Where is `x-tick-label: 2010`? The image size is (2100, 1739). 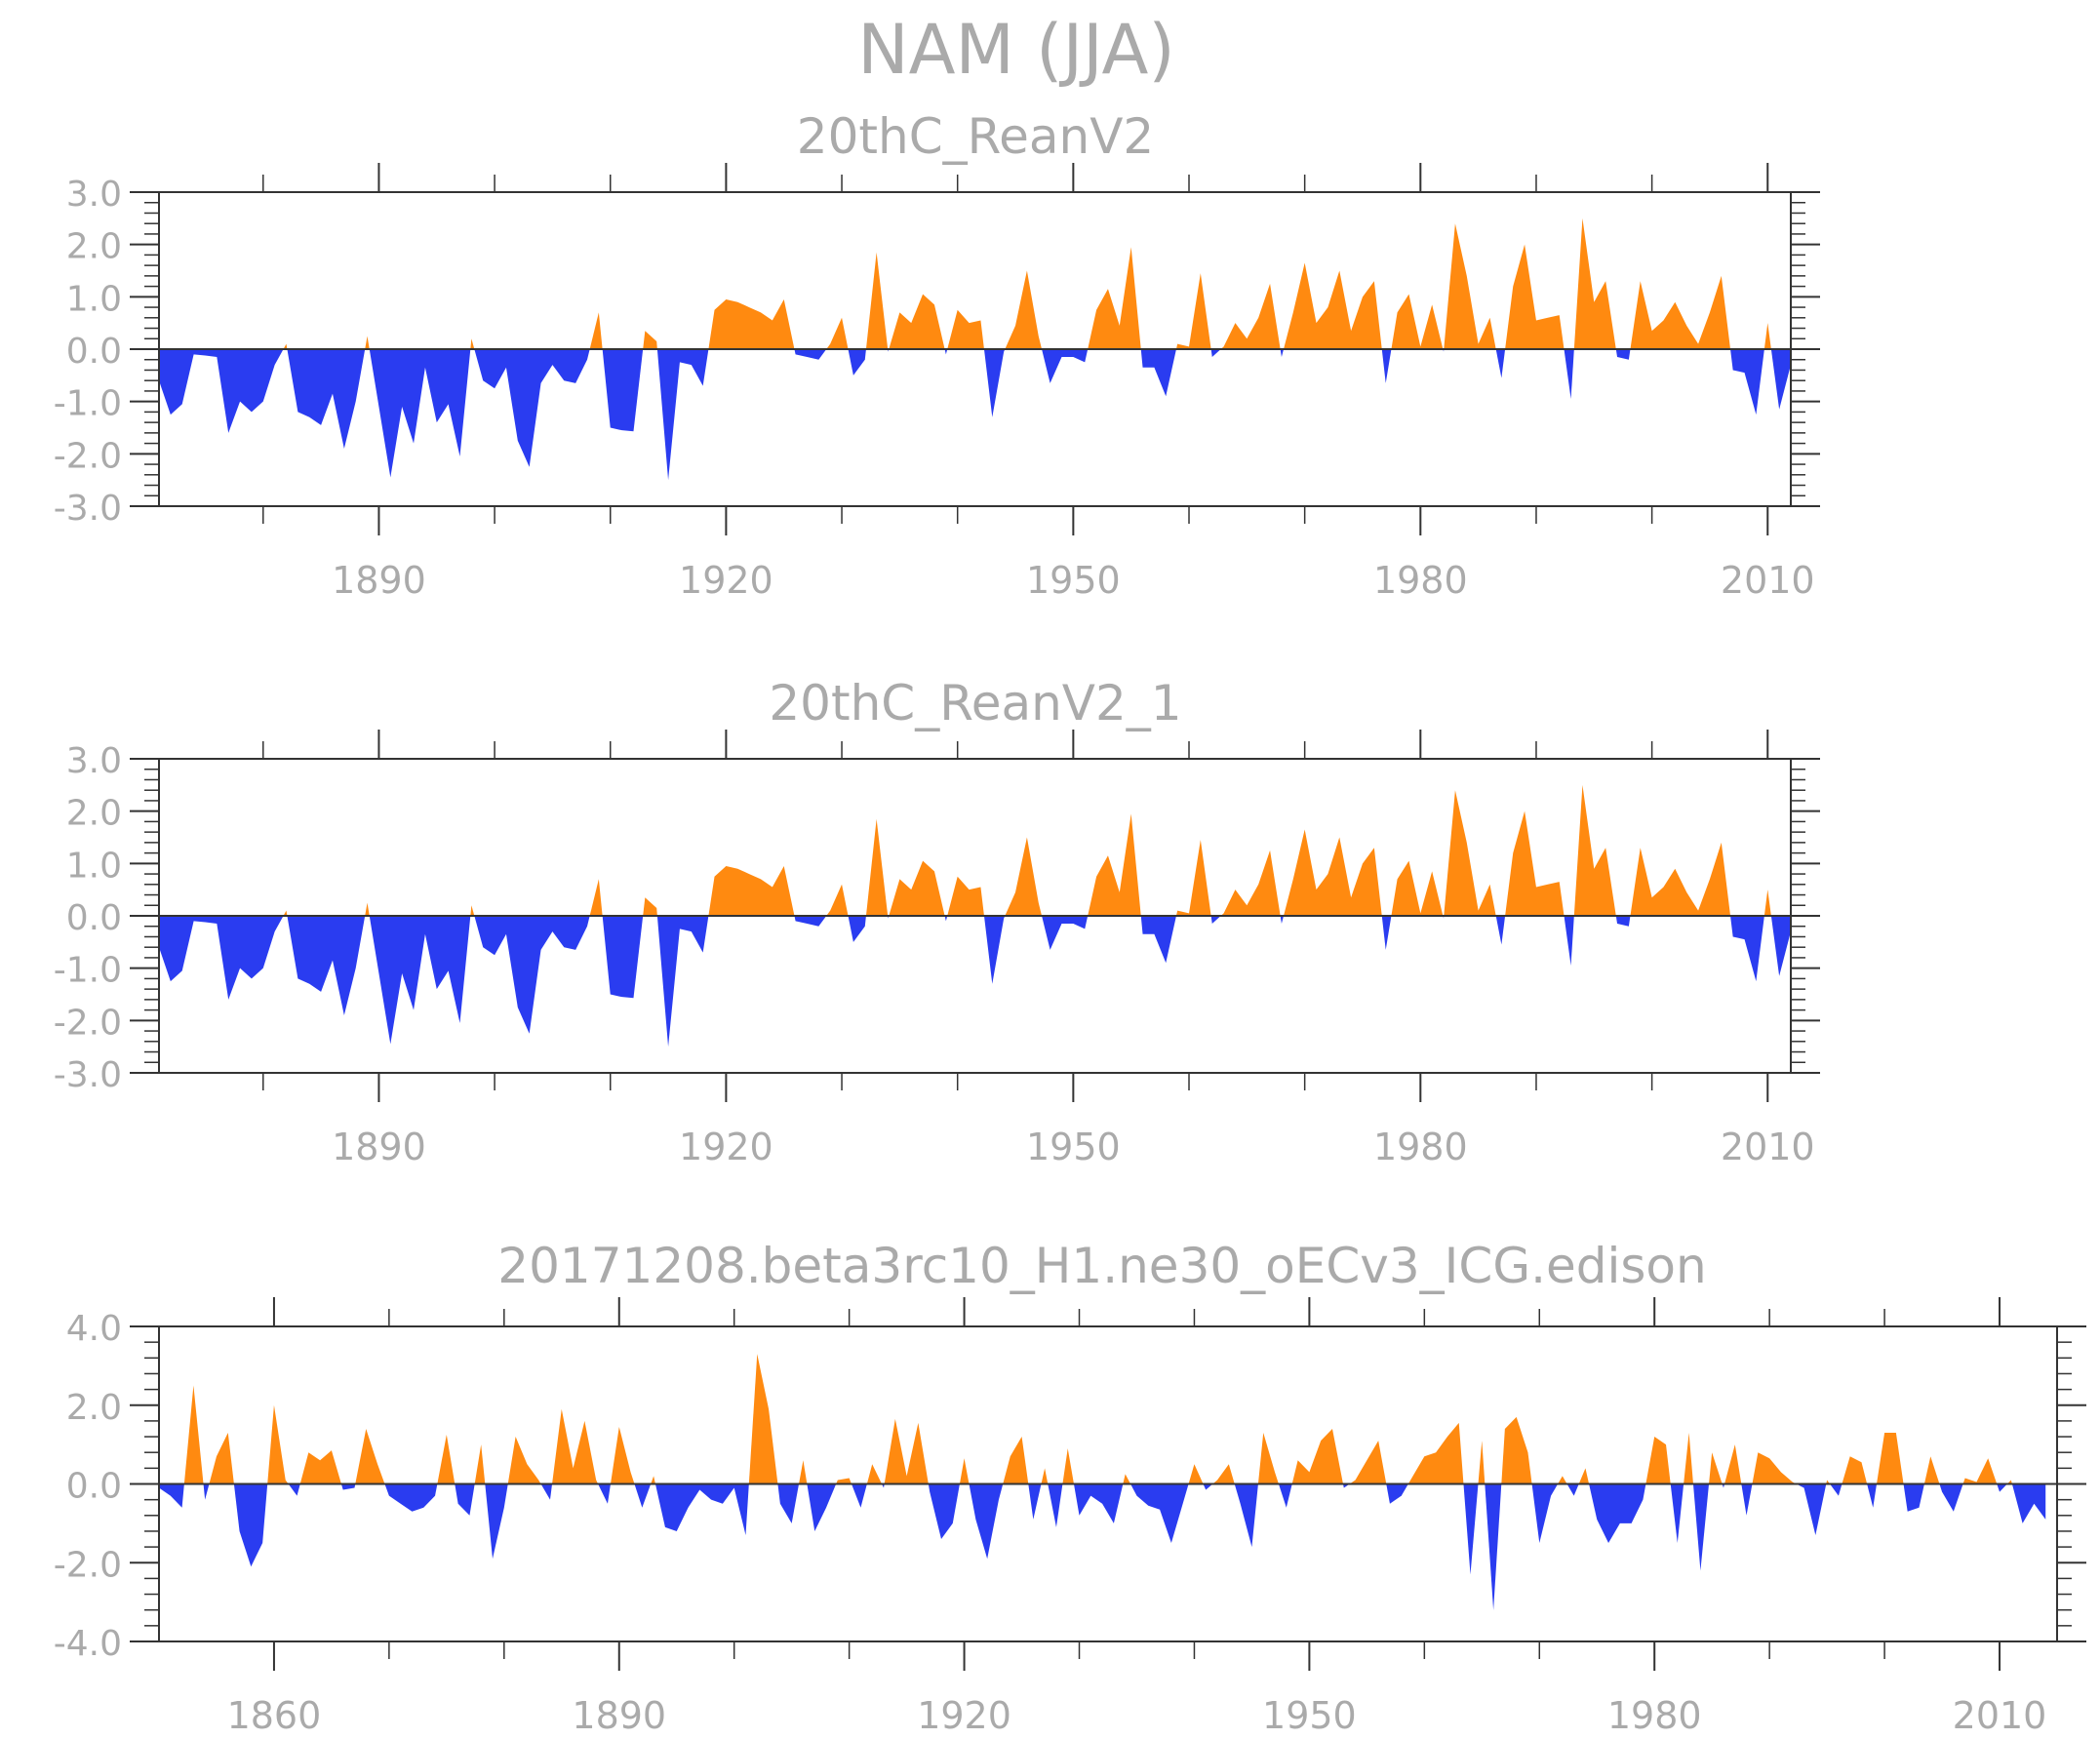
x-tick-label: 2010 is located at coordinates (1768, 580).